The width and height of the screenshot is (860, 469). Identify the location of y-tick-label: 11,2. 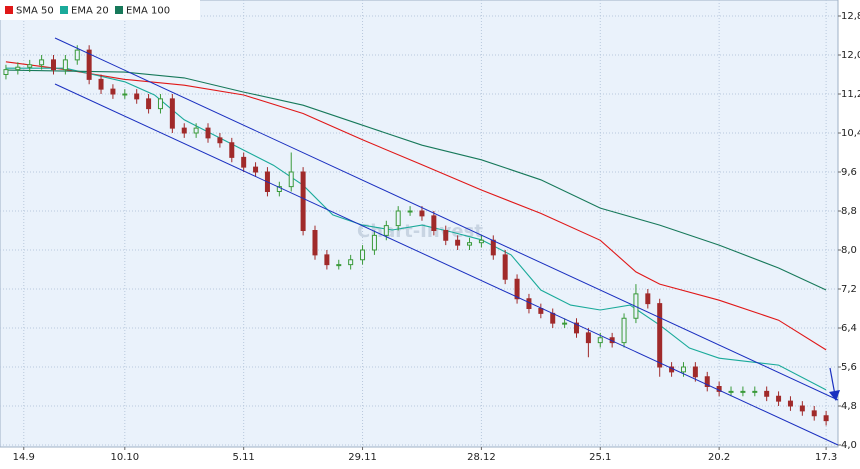
(850, 94).